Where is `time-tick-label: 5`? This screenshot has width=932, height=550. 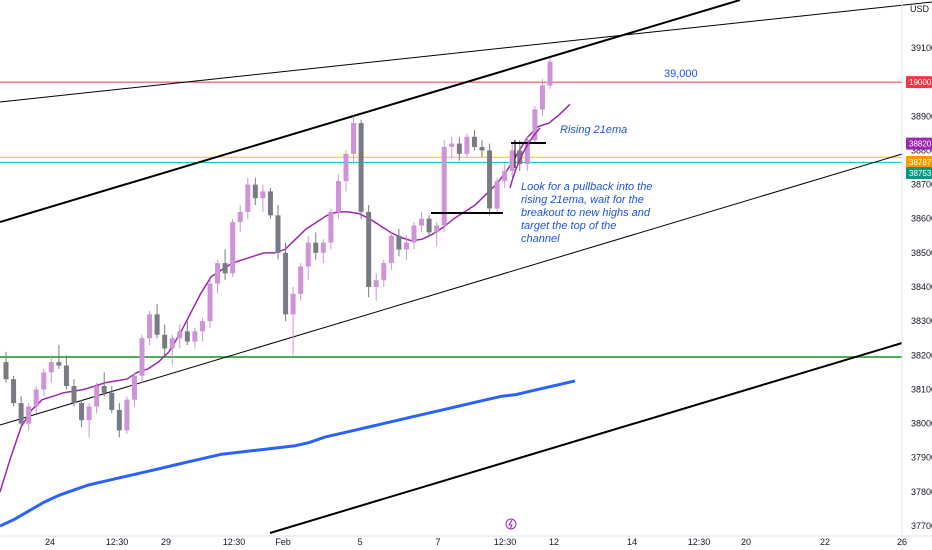
time-tick-label: 5 is located at coordinates (359, 542).